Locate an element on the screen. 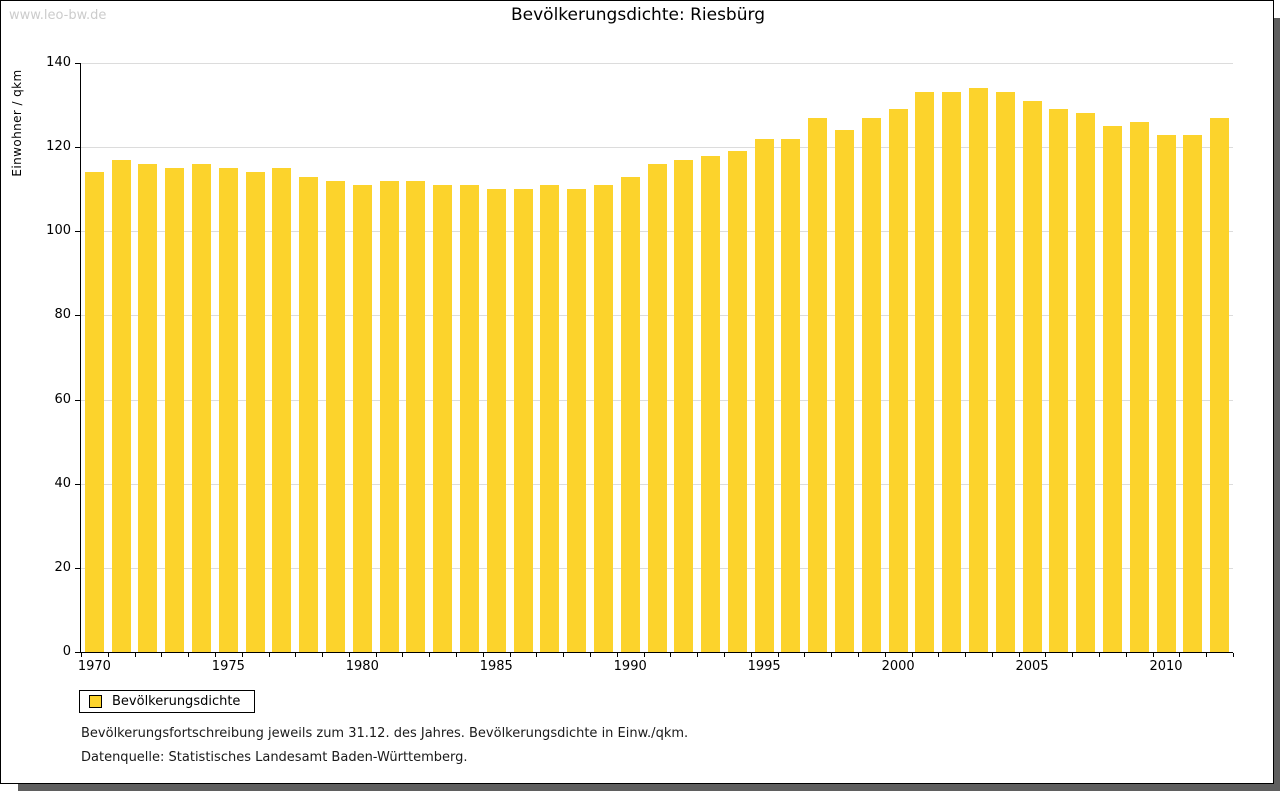  bar-1973 is located at coordinates (175, 410).